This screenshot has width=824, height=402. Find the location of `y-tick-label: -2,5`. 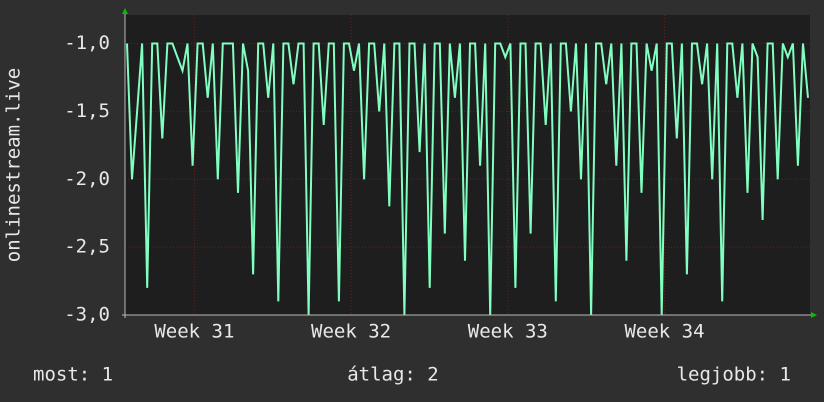

y-tick-label: -2,5 is located at coordinates (87, 247).